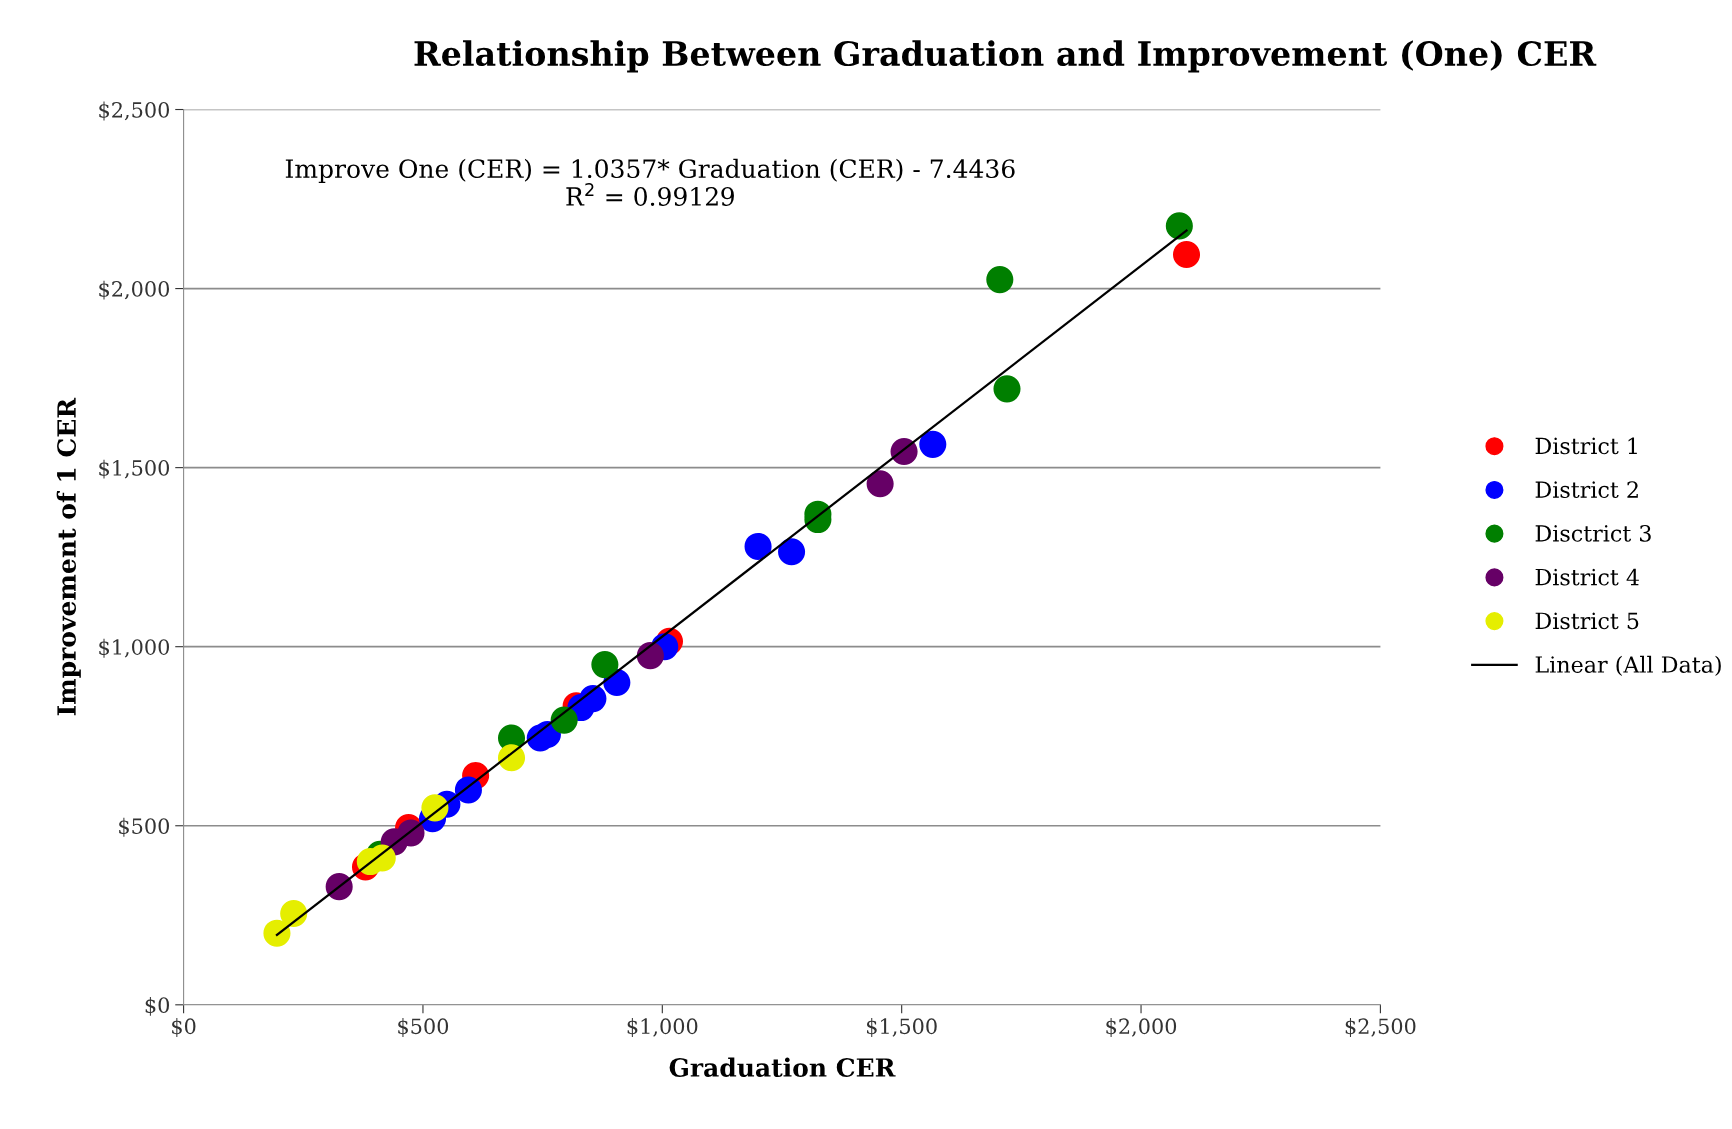 The image size is (1732, 1129). What do you see at coordinates (1141, 1027) in the screenshot?
I see `x-tick-label: $2,000` at bounding box center [1141, 1027].